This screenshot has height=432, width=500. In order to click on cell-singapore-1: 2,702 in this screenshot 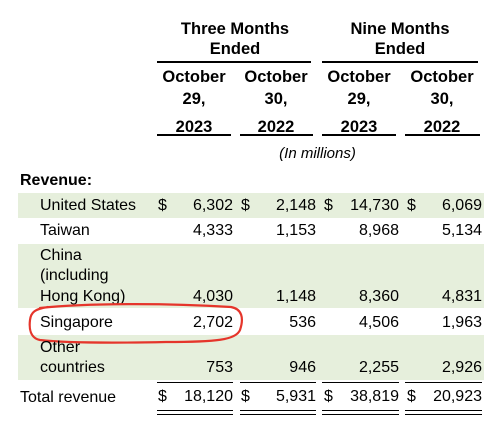, I will do `click(212, 322)`.